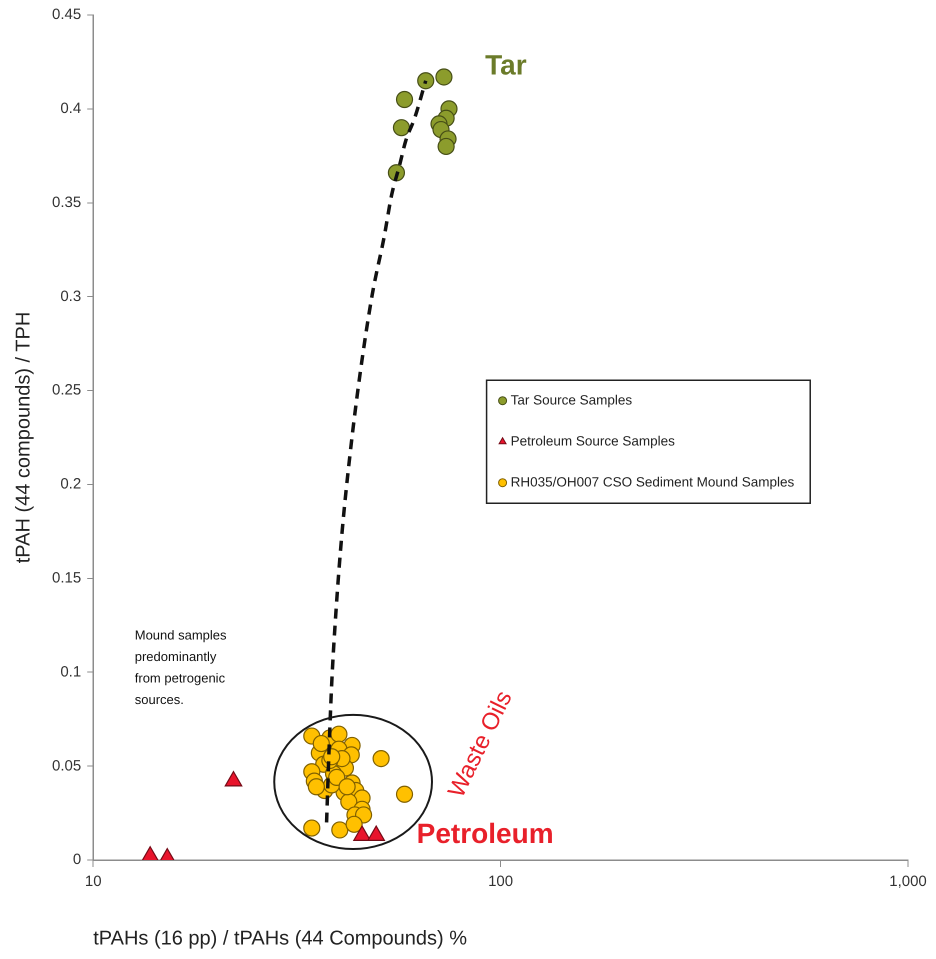 The image size is (936, 959). I want to click on annotation: Tar, so click(506, 64).